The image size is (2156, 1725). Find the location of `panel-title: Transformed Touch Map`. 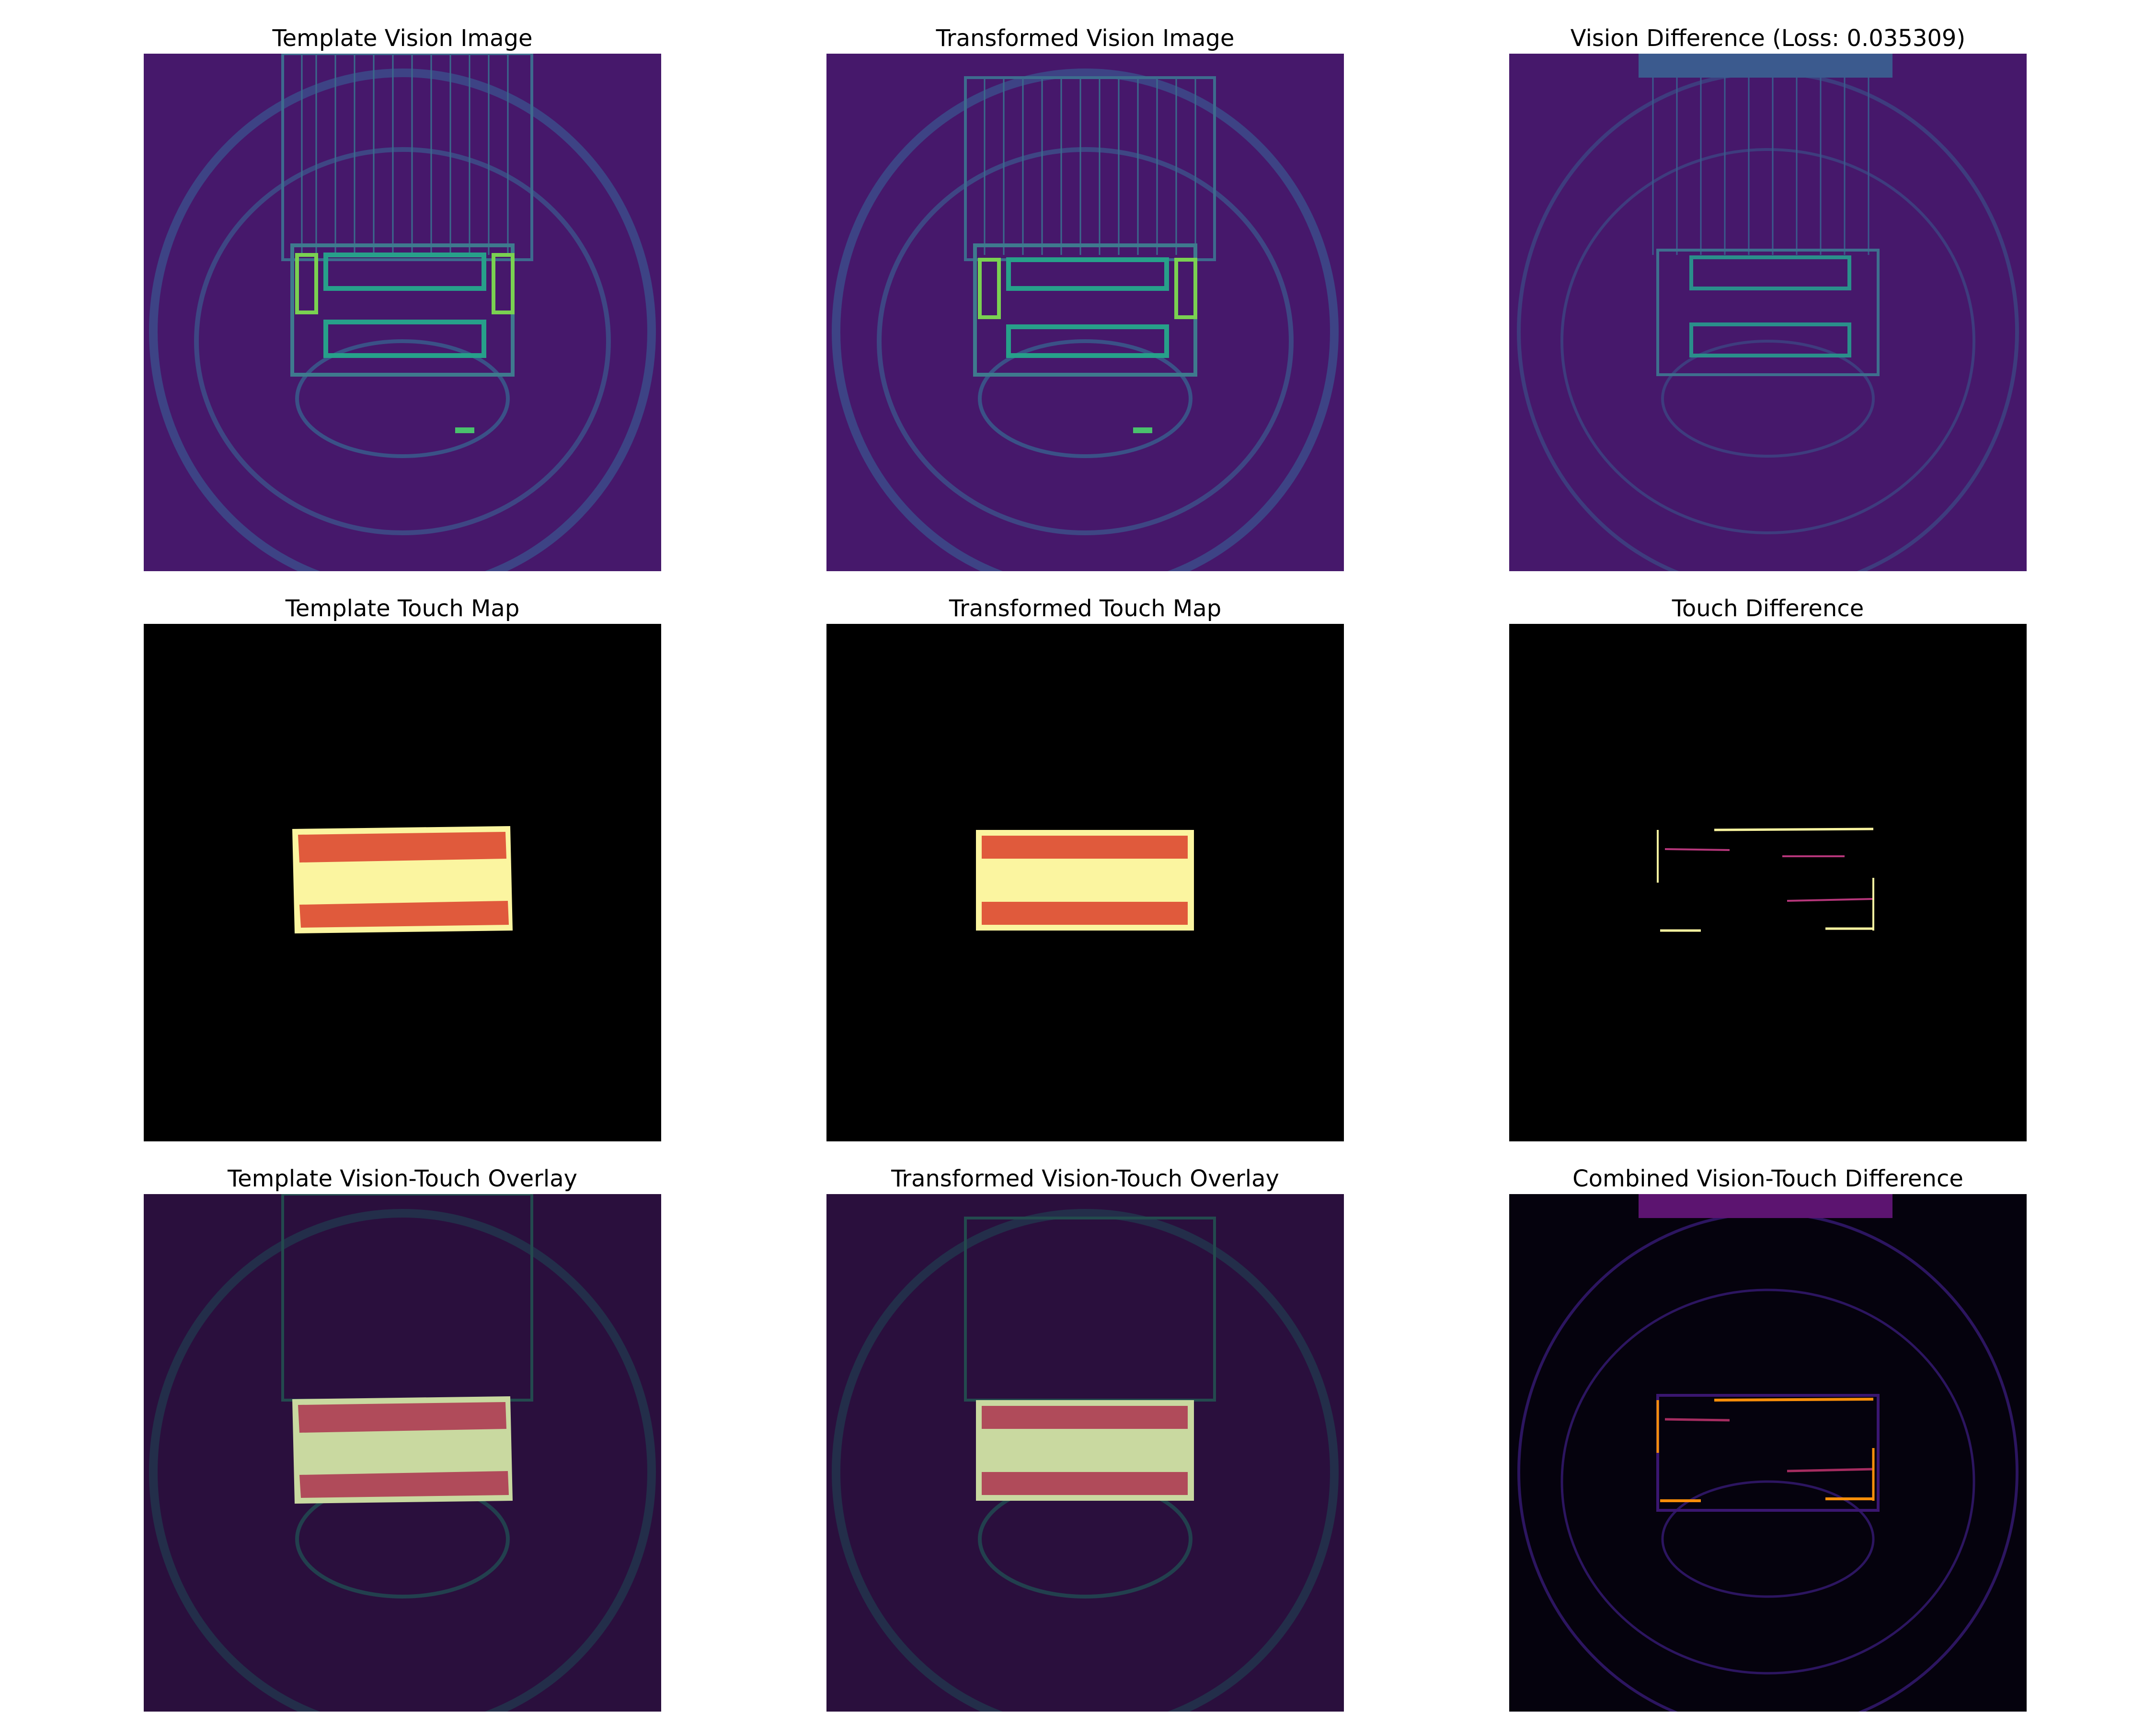

panel-title: Transformed Touch Map is located at coordinates (1085, 608).